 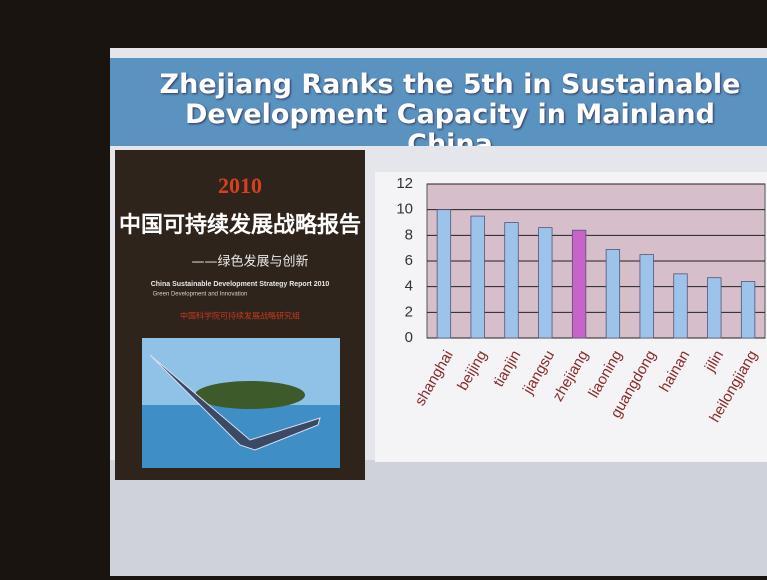 What do you see at coordinates (240, 225) in the screenshot?
I see `cover-title-cn: 中国可持续发展战略报告` at bounding box center [240, 225].